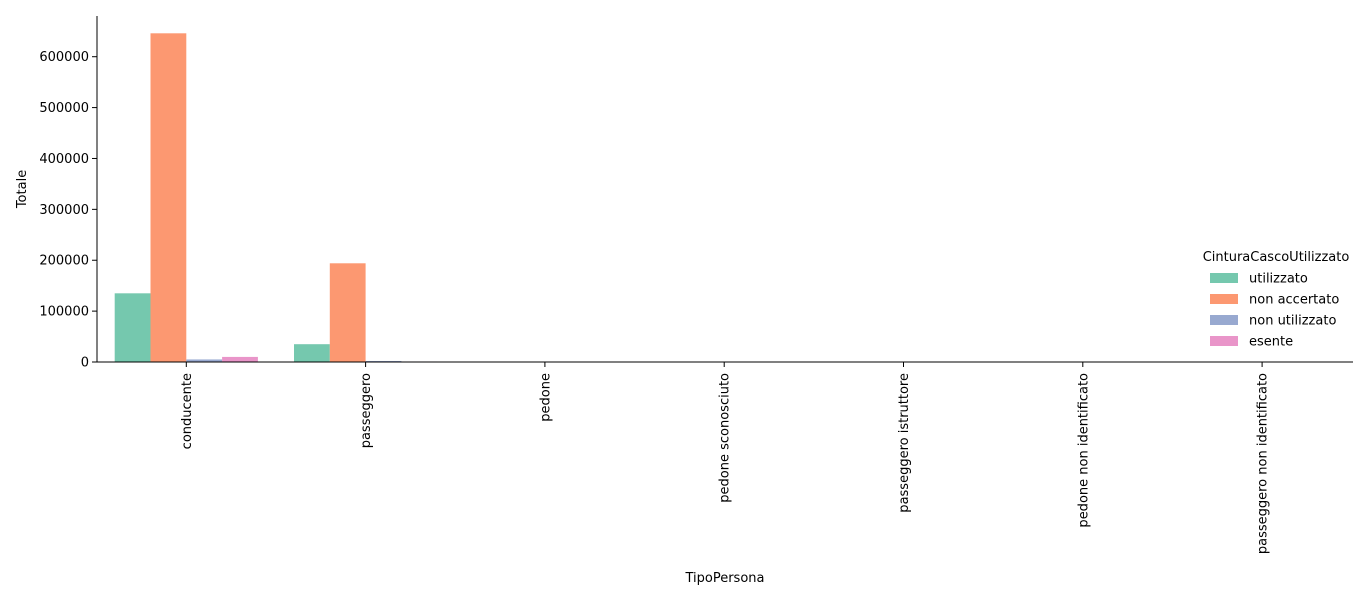  I want to click on legend-entry-label: non utilizzato, so click(1292, 321).